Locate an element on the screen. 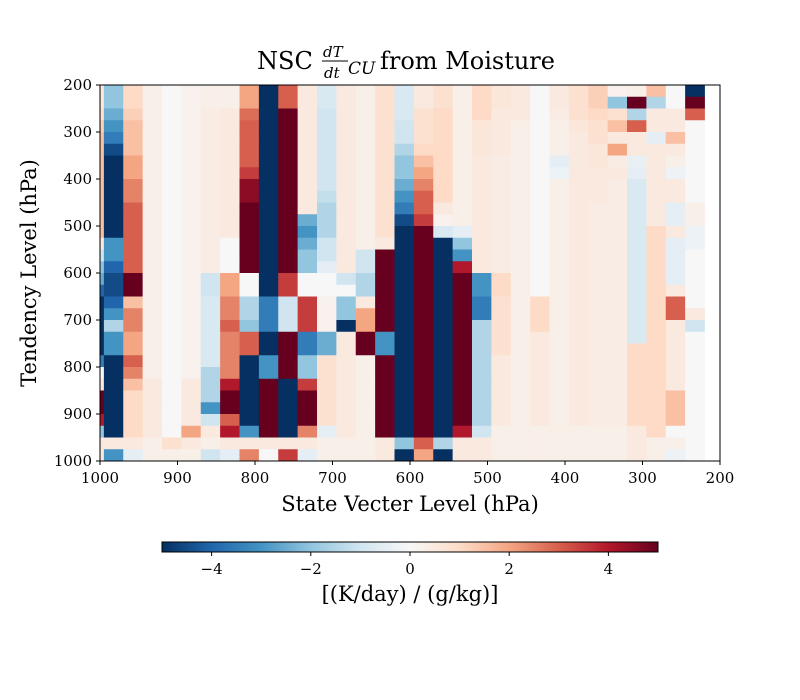 This screenshot has height=700, width=800. title-subscript: CU is located at coordinates (362, 69).